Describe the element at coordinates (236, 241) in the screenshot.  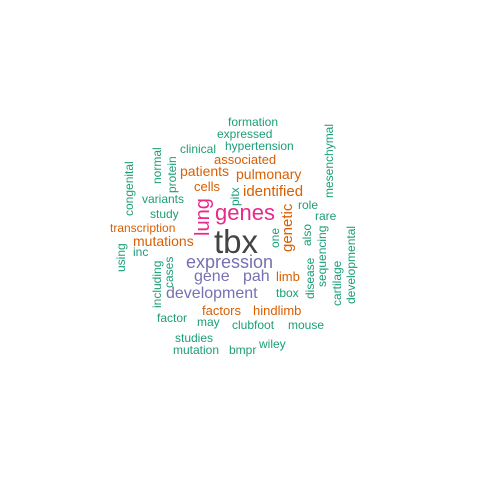
I see `word-tbx: tbx` at that location.